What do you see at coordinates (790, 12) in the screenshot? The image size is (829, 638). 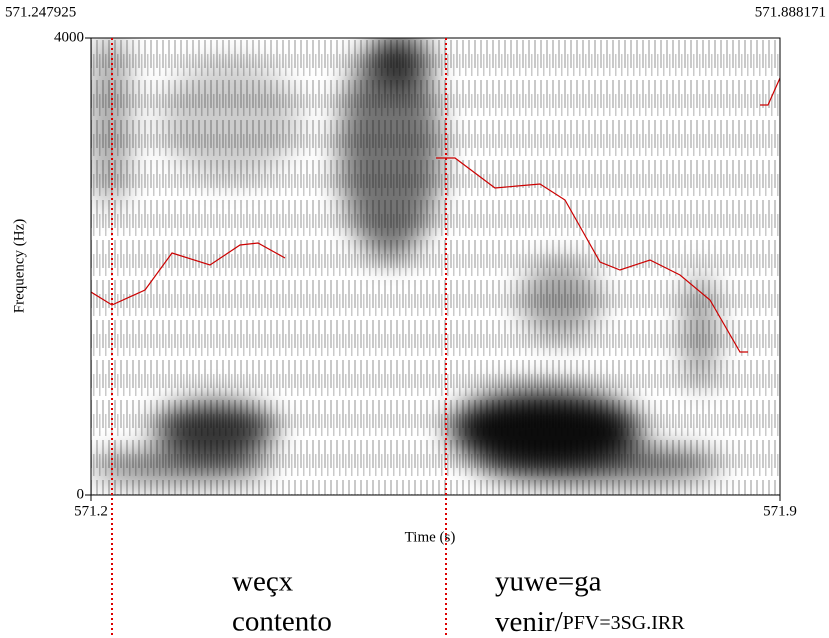 I see `end-time: 571.888171` at bounding box center [790, 12].